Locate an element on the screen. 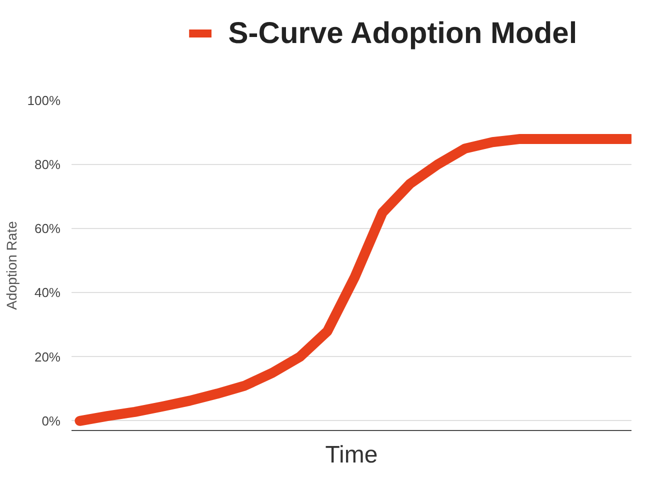 This screenshot has width=654, height=491. y-tick-label: 60% is located at coordinates (47, 228).